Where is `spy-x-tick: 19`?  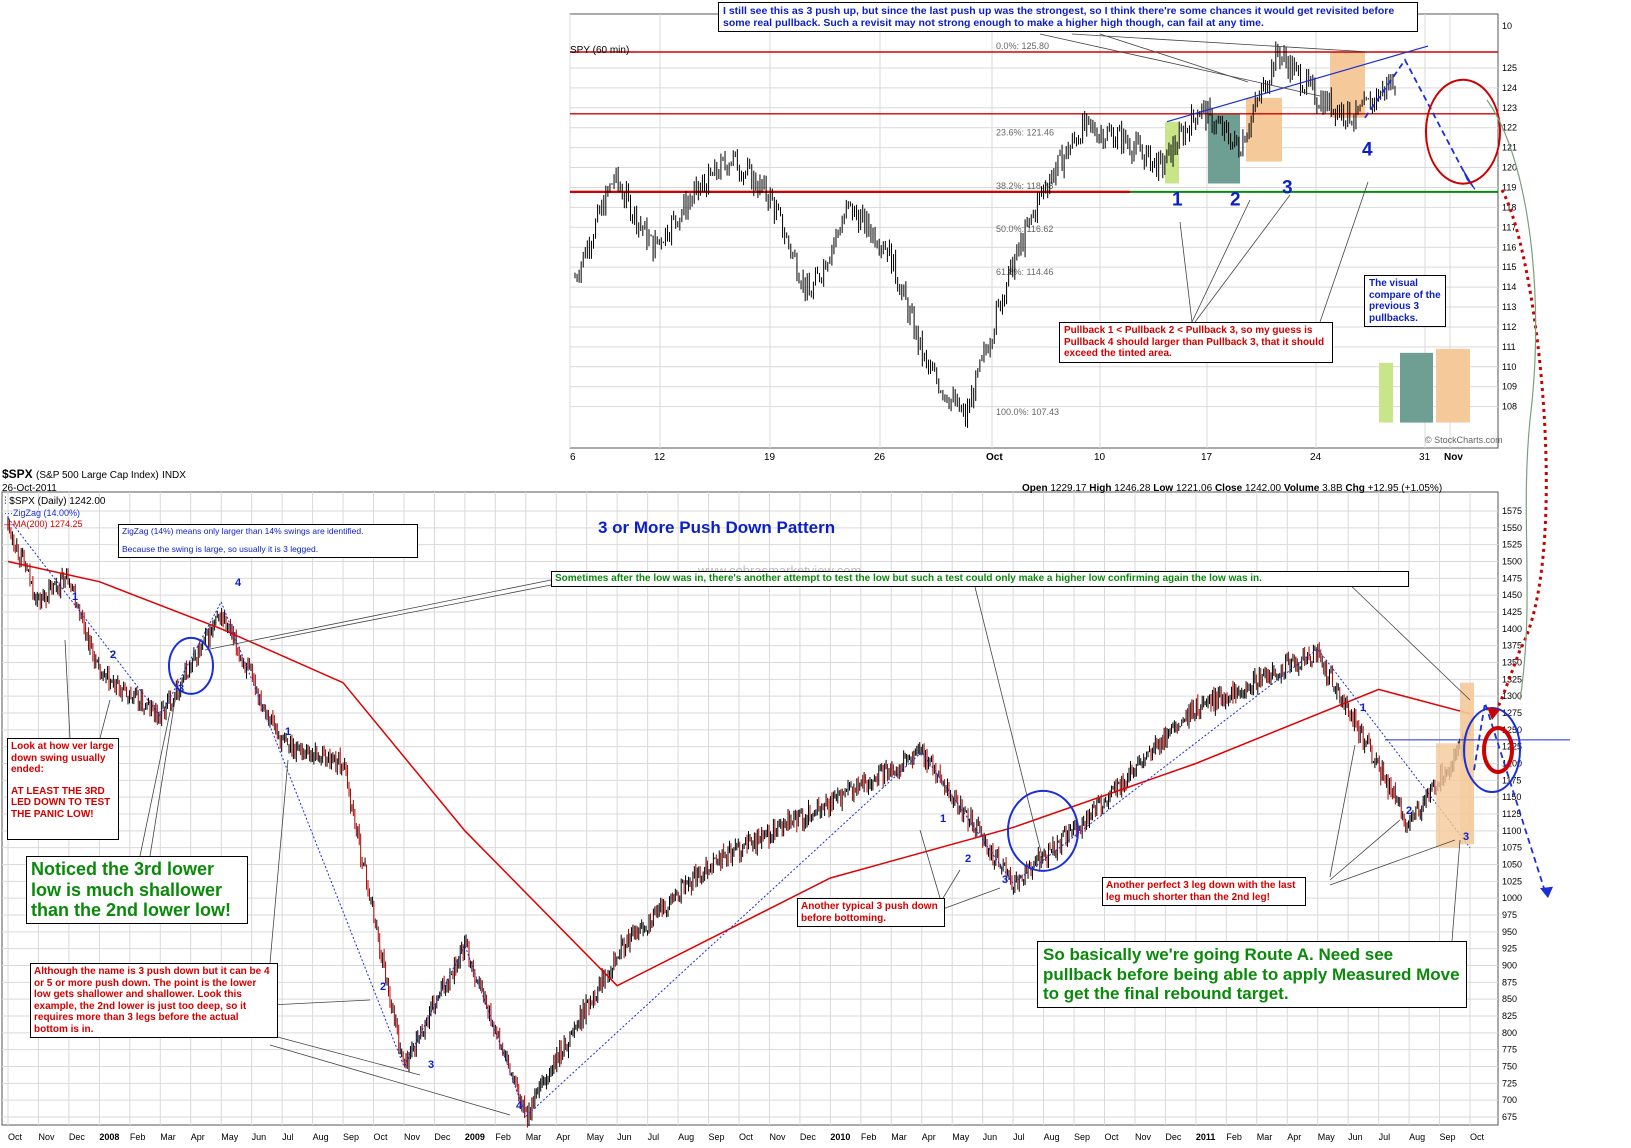
spy-x-tick: 19 is located at coordinates (770, 457).